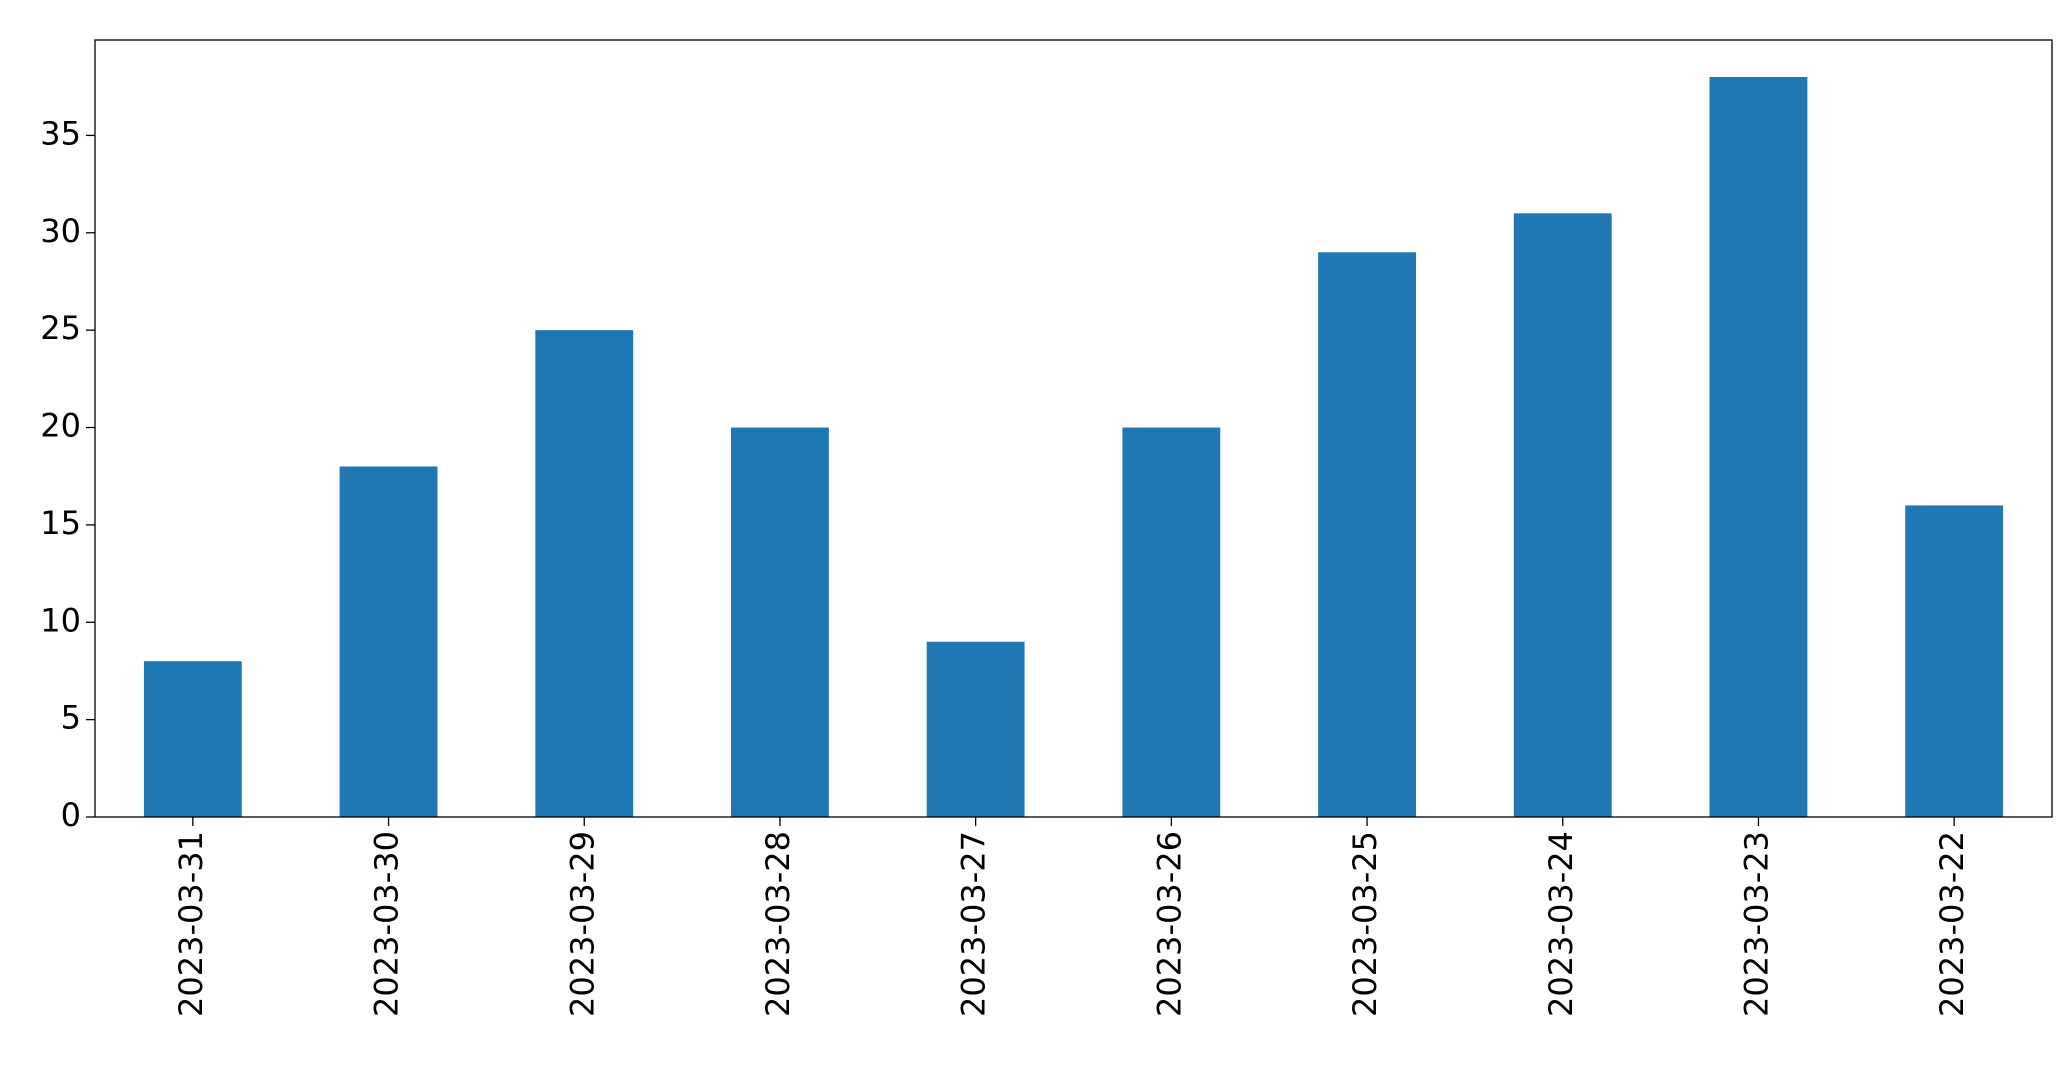 The height and width of the screenshot is (1065, 2071). What do you see at coordinates (1169, 924) in the screenshot?
I see `x-tick-label: 2023-03-26` at bounding box center [1169, 924].